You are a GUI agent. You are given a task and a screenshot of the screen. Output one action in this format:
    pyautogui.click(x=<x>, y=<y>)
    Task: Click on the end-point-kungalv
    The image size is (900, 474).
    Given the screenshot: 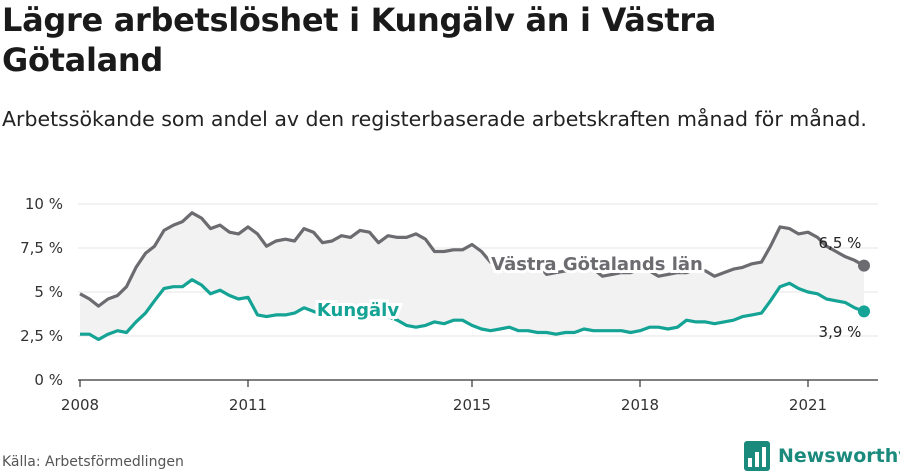 What is the action you would take?
    pyautogui.click(x=864, y=311)
    